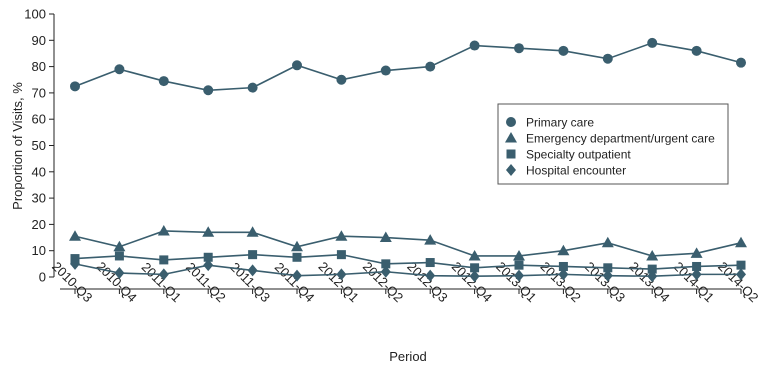  What do you see at coordinates (39, 145) in the screenshot?
I see `y-tick-label: 50` at bounding box center [39, 145].